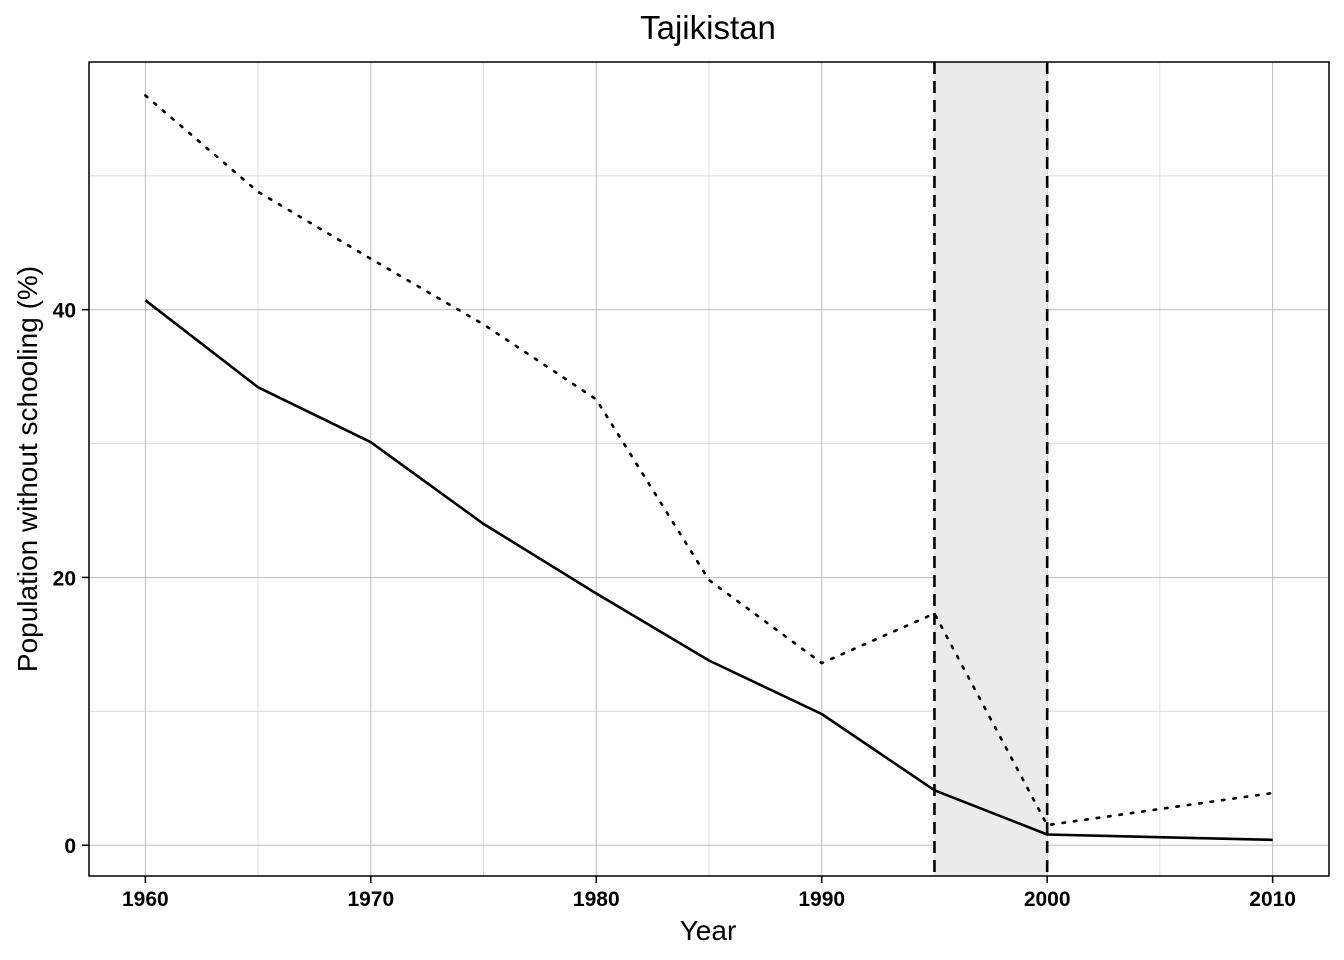 The image size is (1344, 960). What do you see at coordinates (1272, 899) in the screenshot?
I see `x-tick-label: 2010` at bounding box center [1272, 899].